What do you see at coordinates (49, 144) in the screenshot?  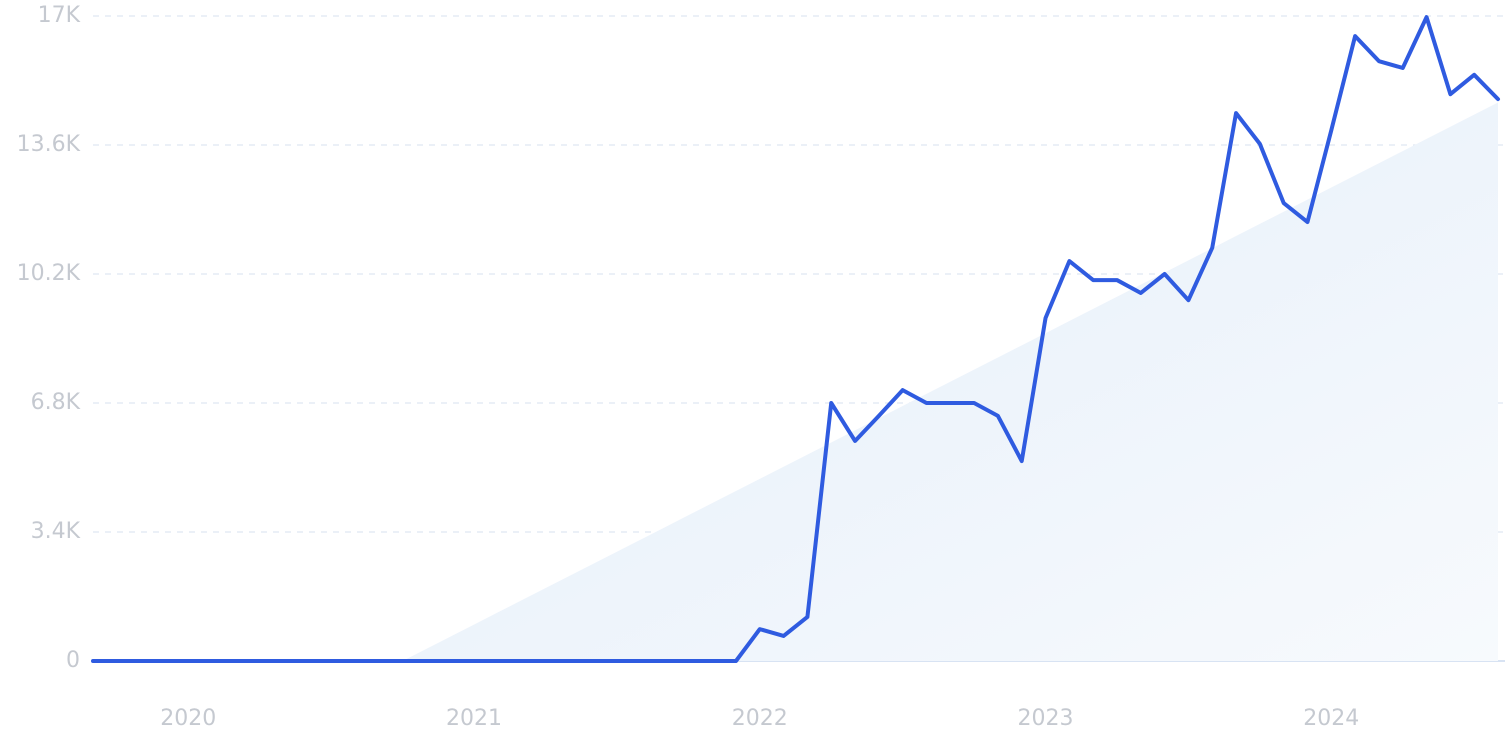 I see `y-tick-label: 13.6K` at bounding box center [49, 144].